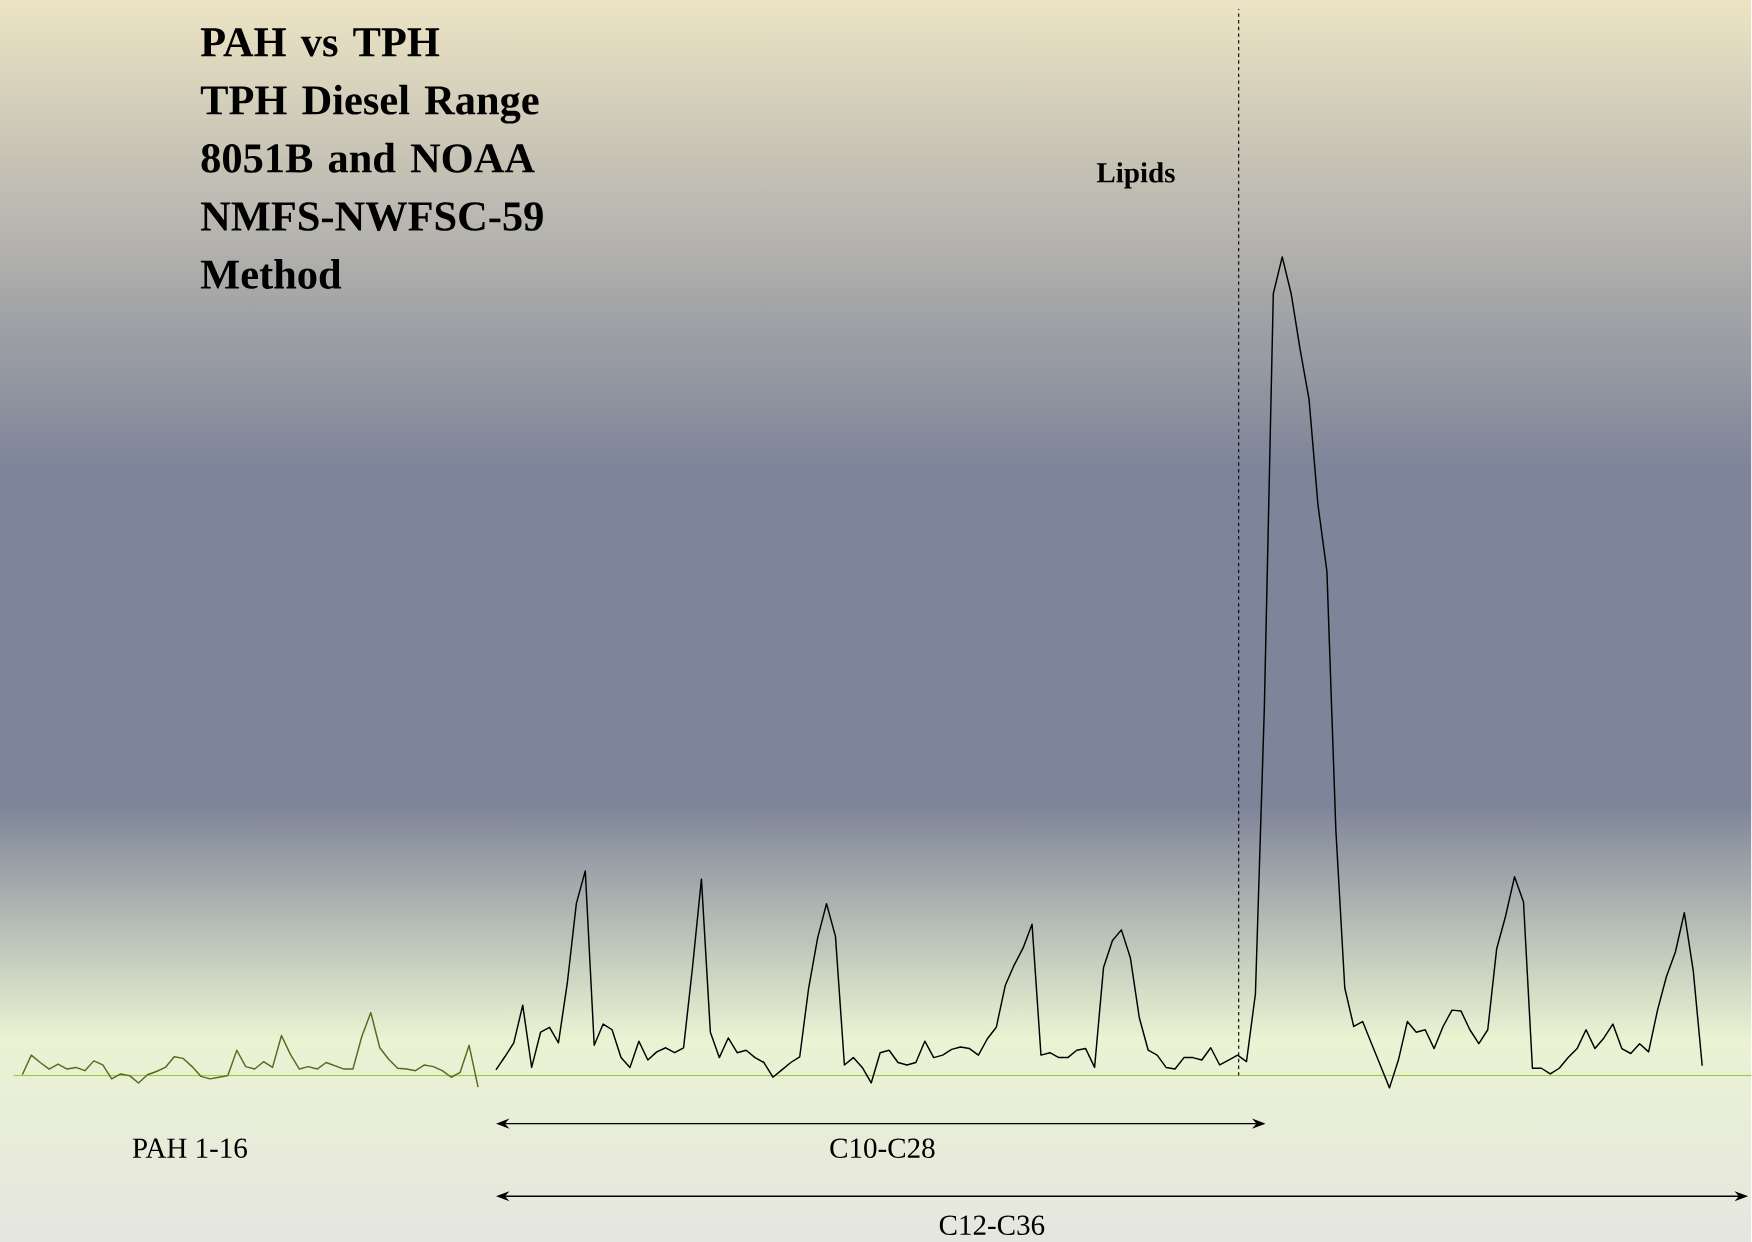 This screenshot has width=1752, height=1242. Describe the element at coordinates (1135, 175) in the screenshot. I see `text: Lipids` at that location.